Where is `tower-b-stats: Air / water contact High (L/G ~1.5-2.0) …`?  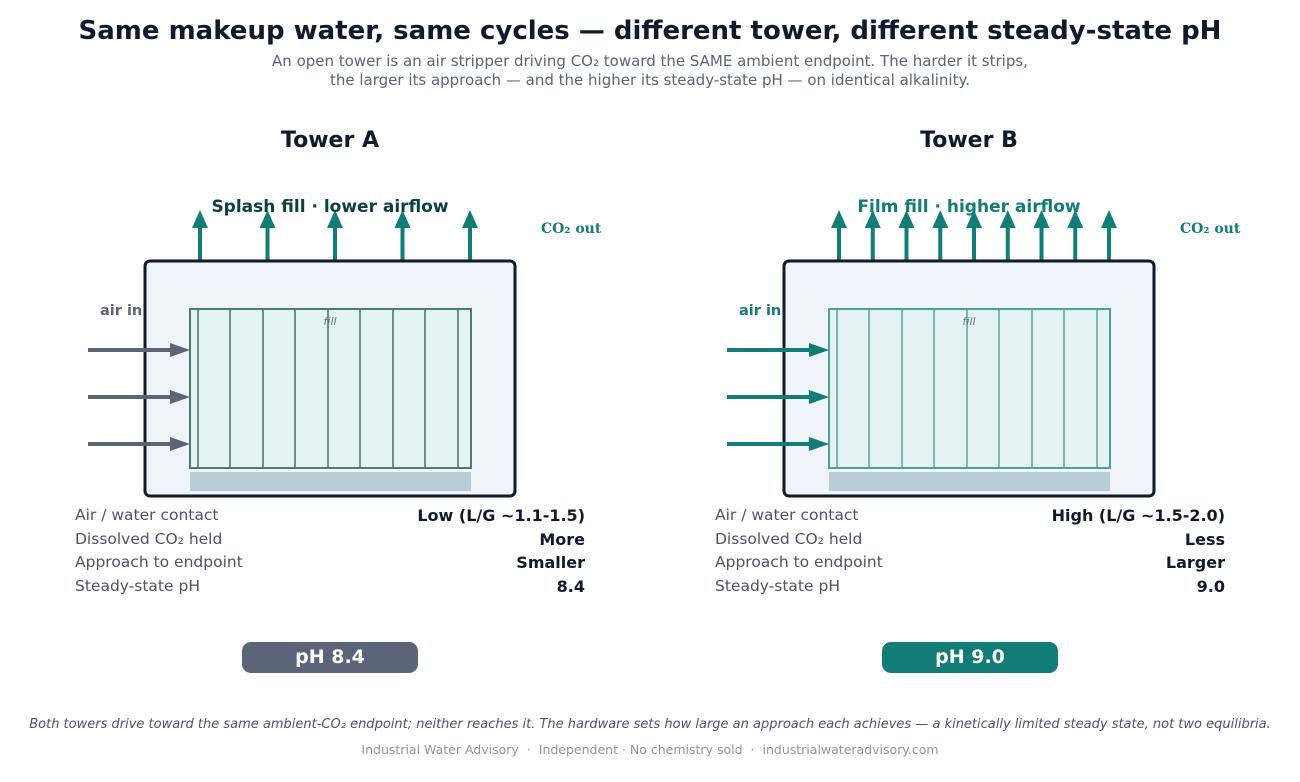 tower-b-stats: Air / water contact High (L/G ~1.5-2.0) … is located at coordinates (970, 553).